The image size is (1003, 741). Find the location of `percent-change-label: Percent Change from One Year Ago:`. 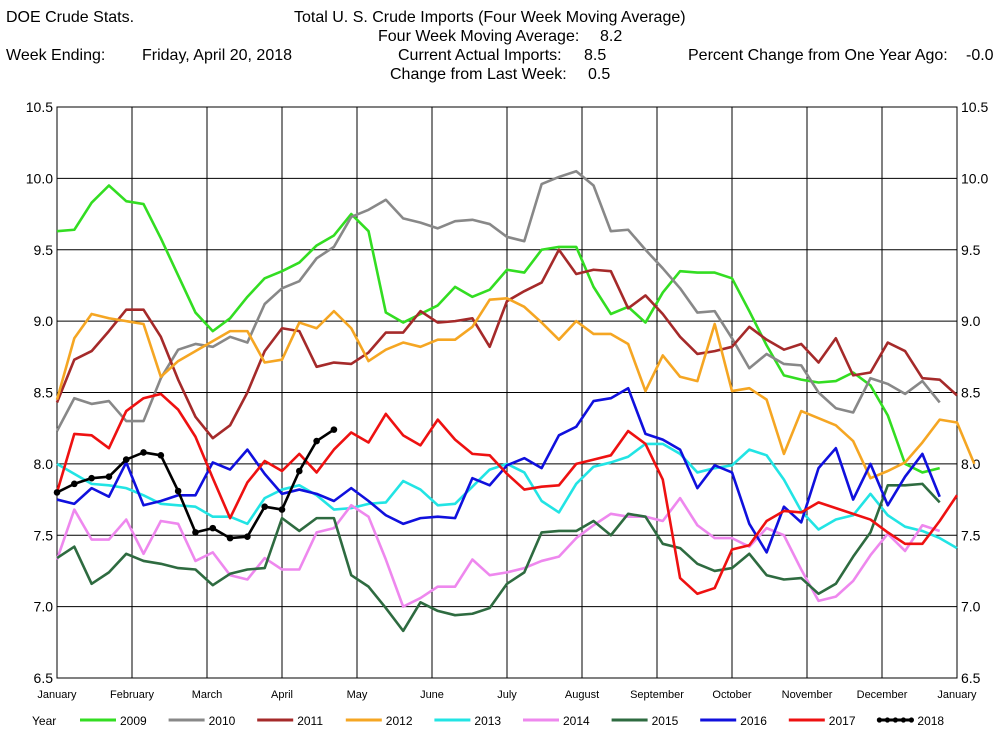

percent-change-label: Percent Change from One Year Ago: is located at coordinates (818, 55).